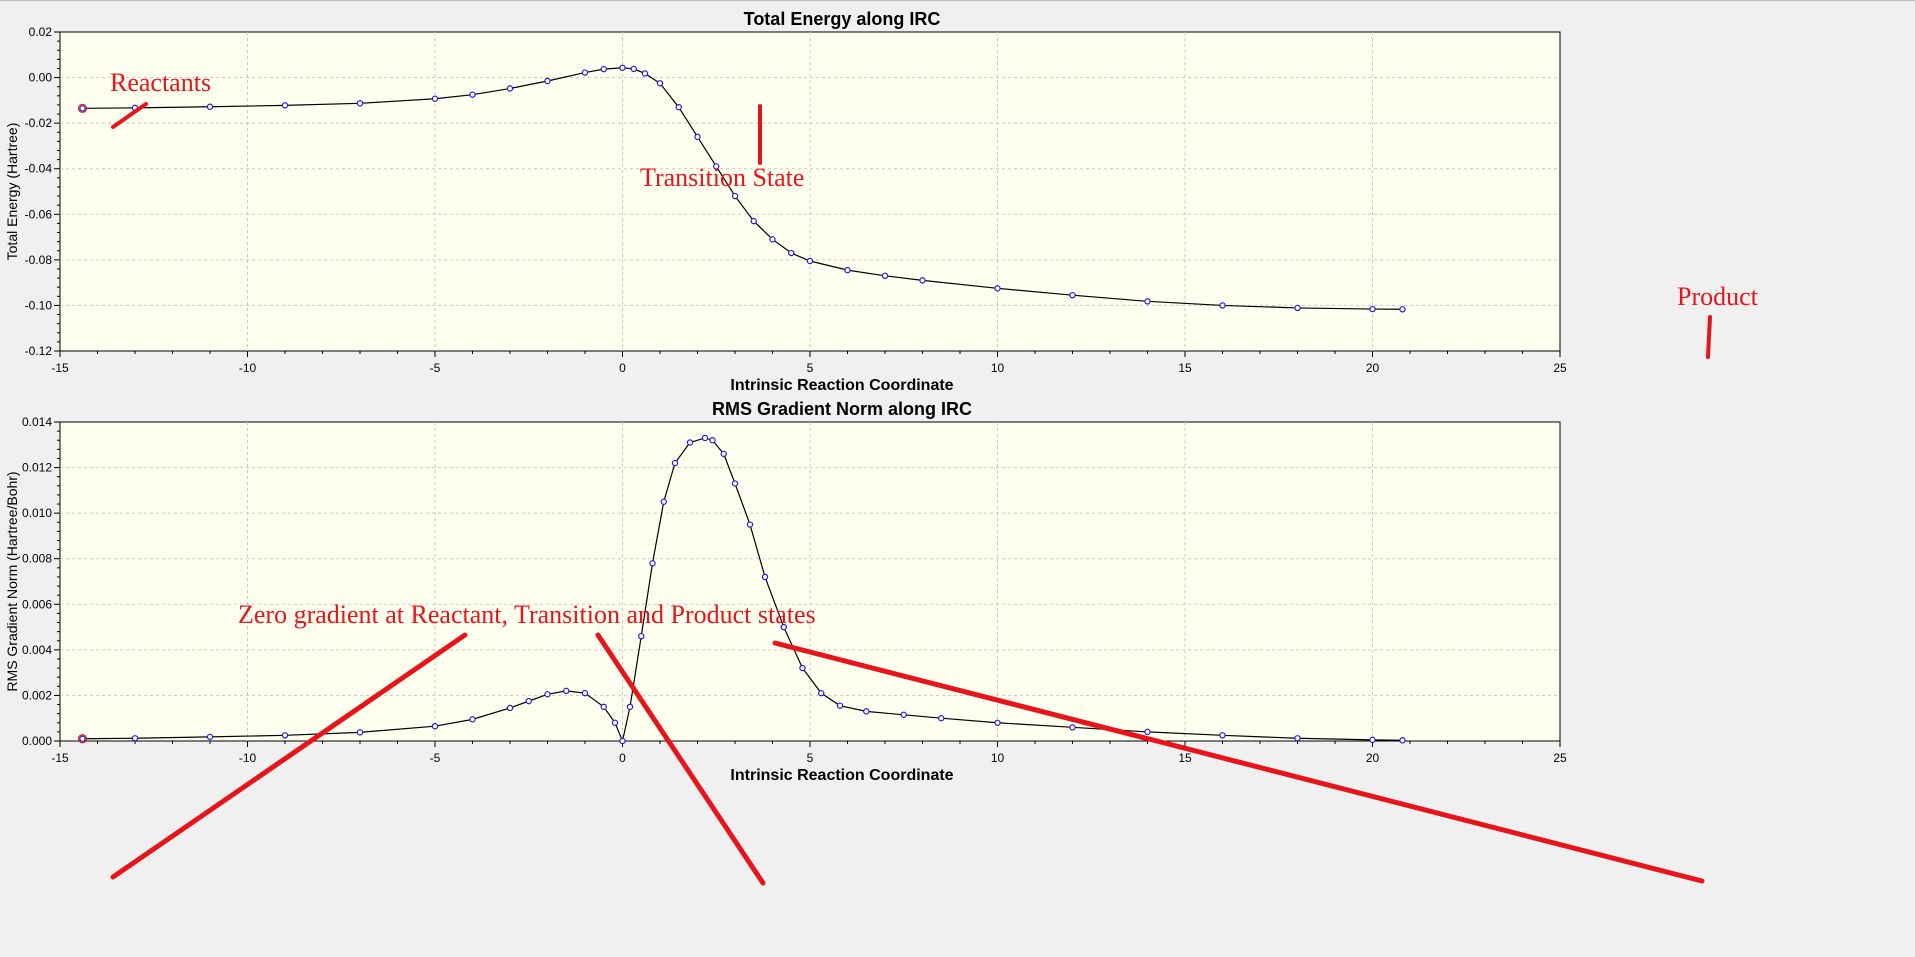  Describe the element at coordinates (37, 650) in the screenshot. I see `y-tick-label: 0.004` at that location.